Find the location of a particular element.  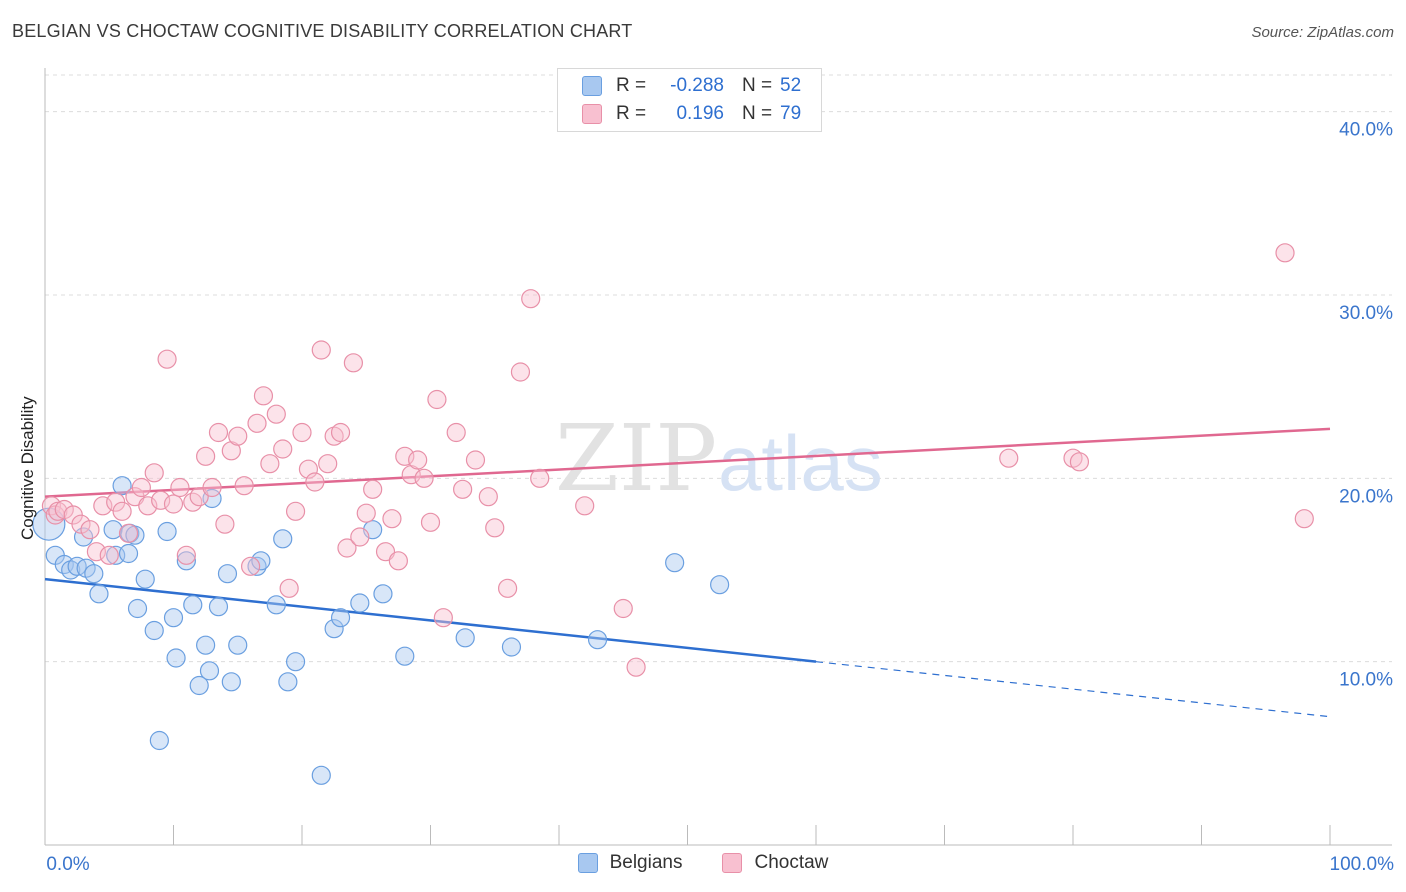

legend-row-belgians: R = -0.288 N = 52 is located at coordinates (691, 86).